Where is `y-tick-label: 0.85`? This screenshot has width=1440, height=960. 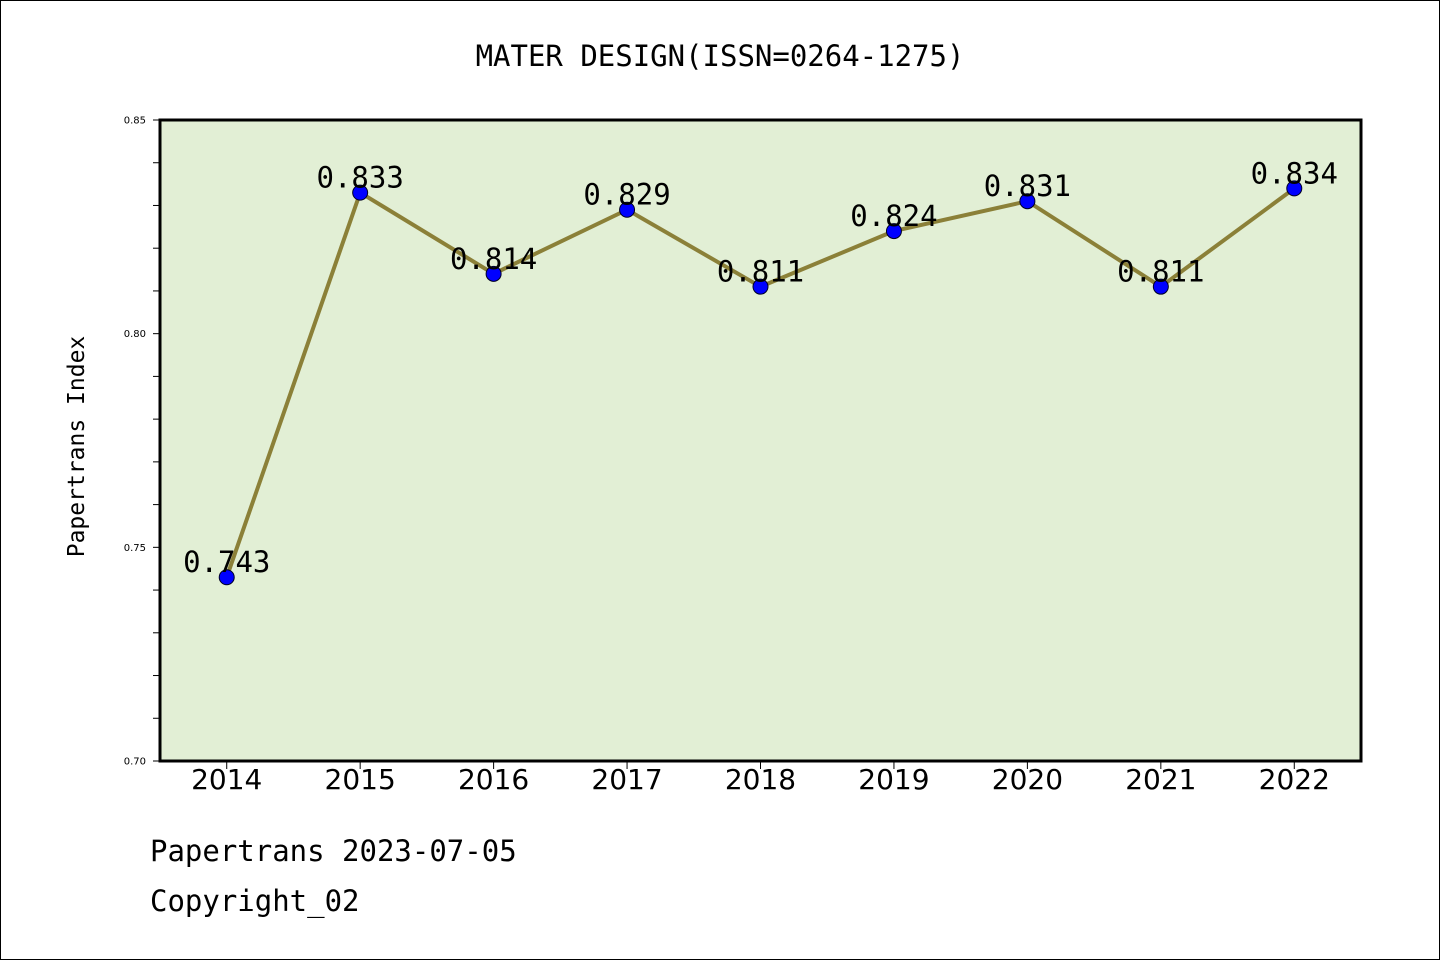
y-tick-label: 0.85 is located at coordinates (135, 121).